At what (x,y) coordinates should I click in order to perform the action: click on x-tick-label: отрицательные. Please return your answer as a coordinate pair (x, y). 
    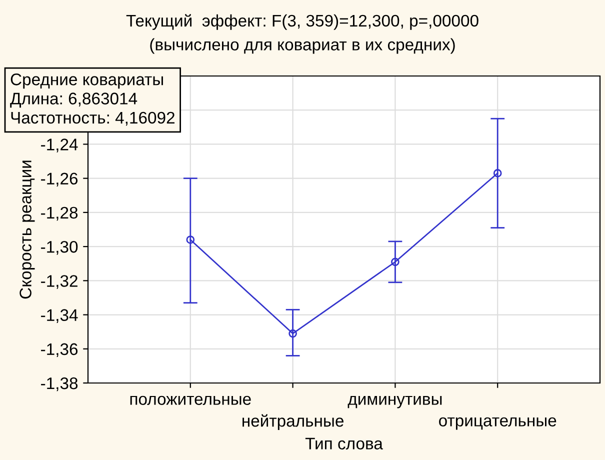
    Looking at the image, I should click on (497, 423).